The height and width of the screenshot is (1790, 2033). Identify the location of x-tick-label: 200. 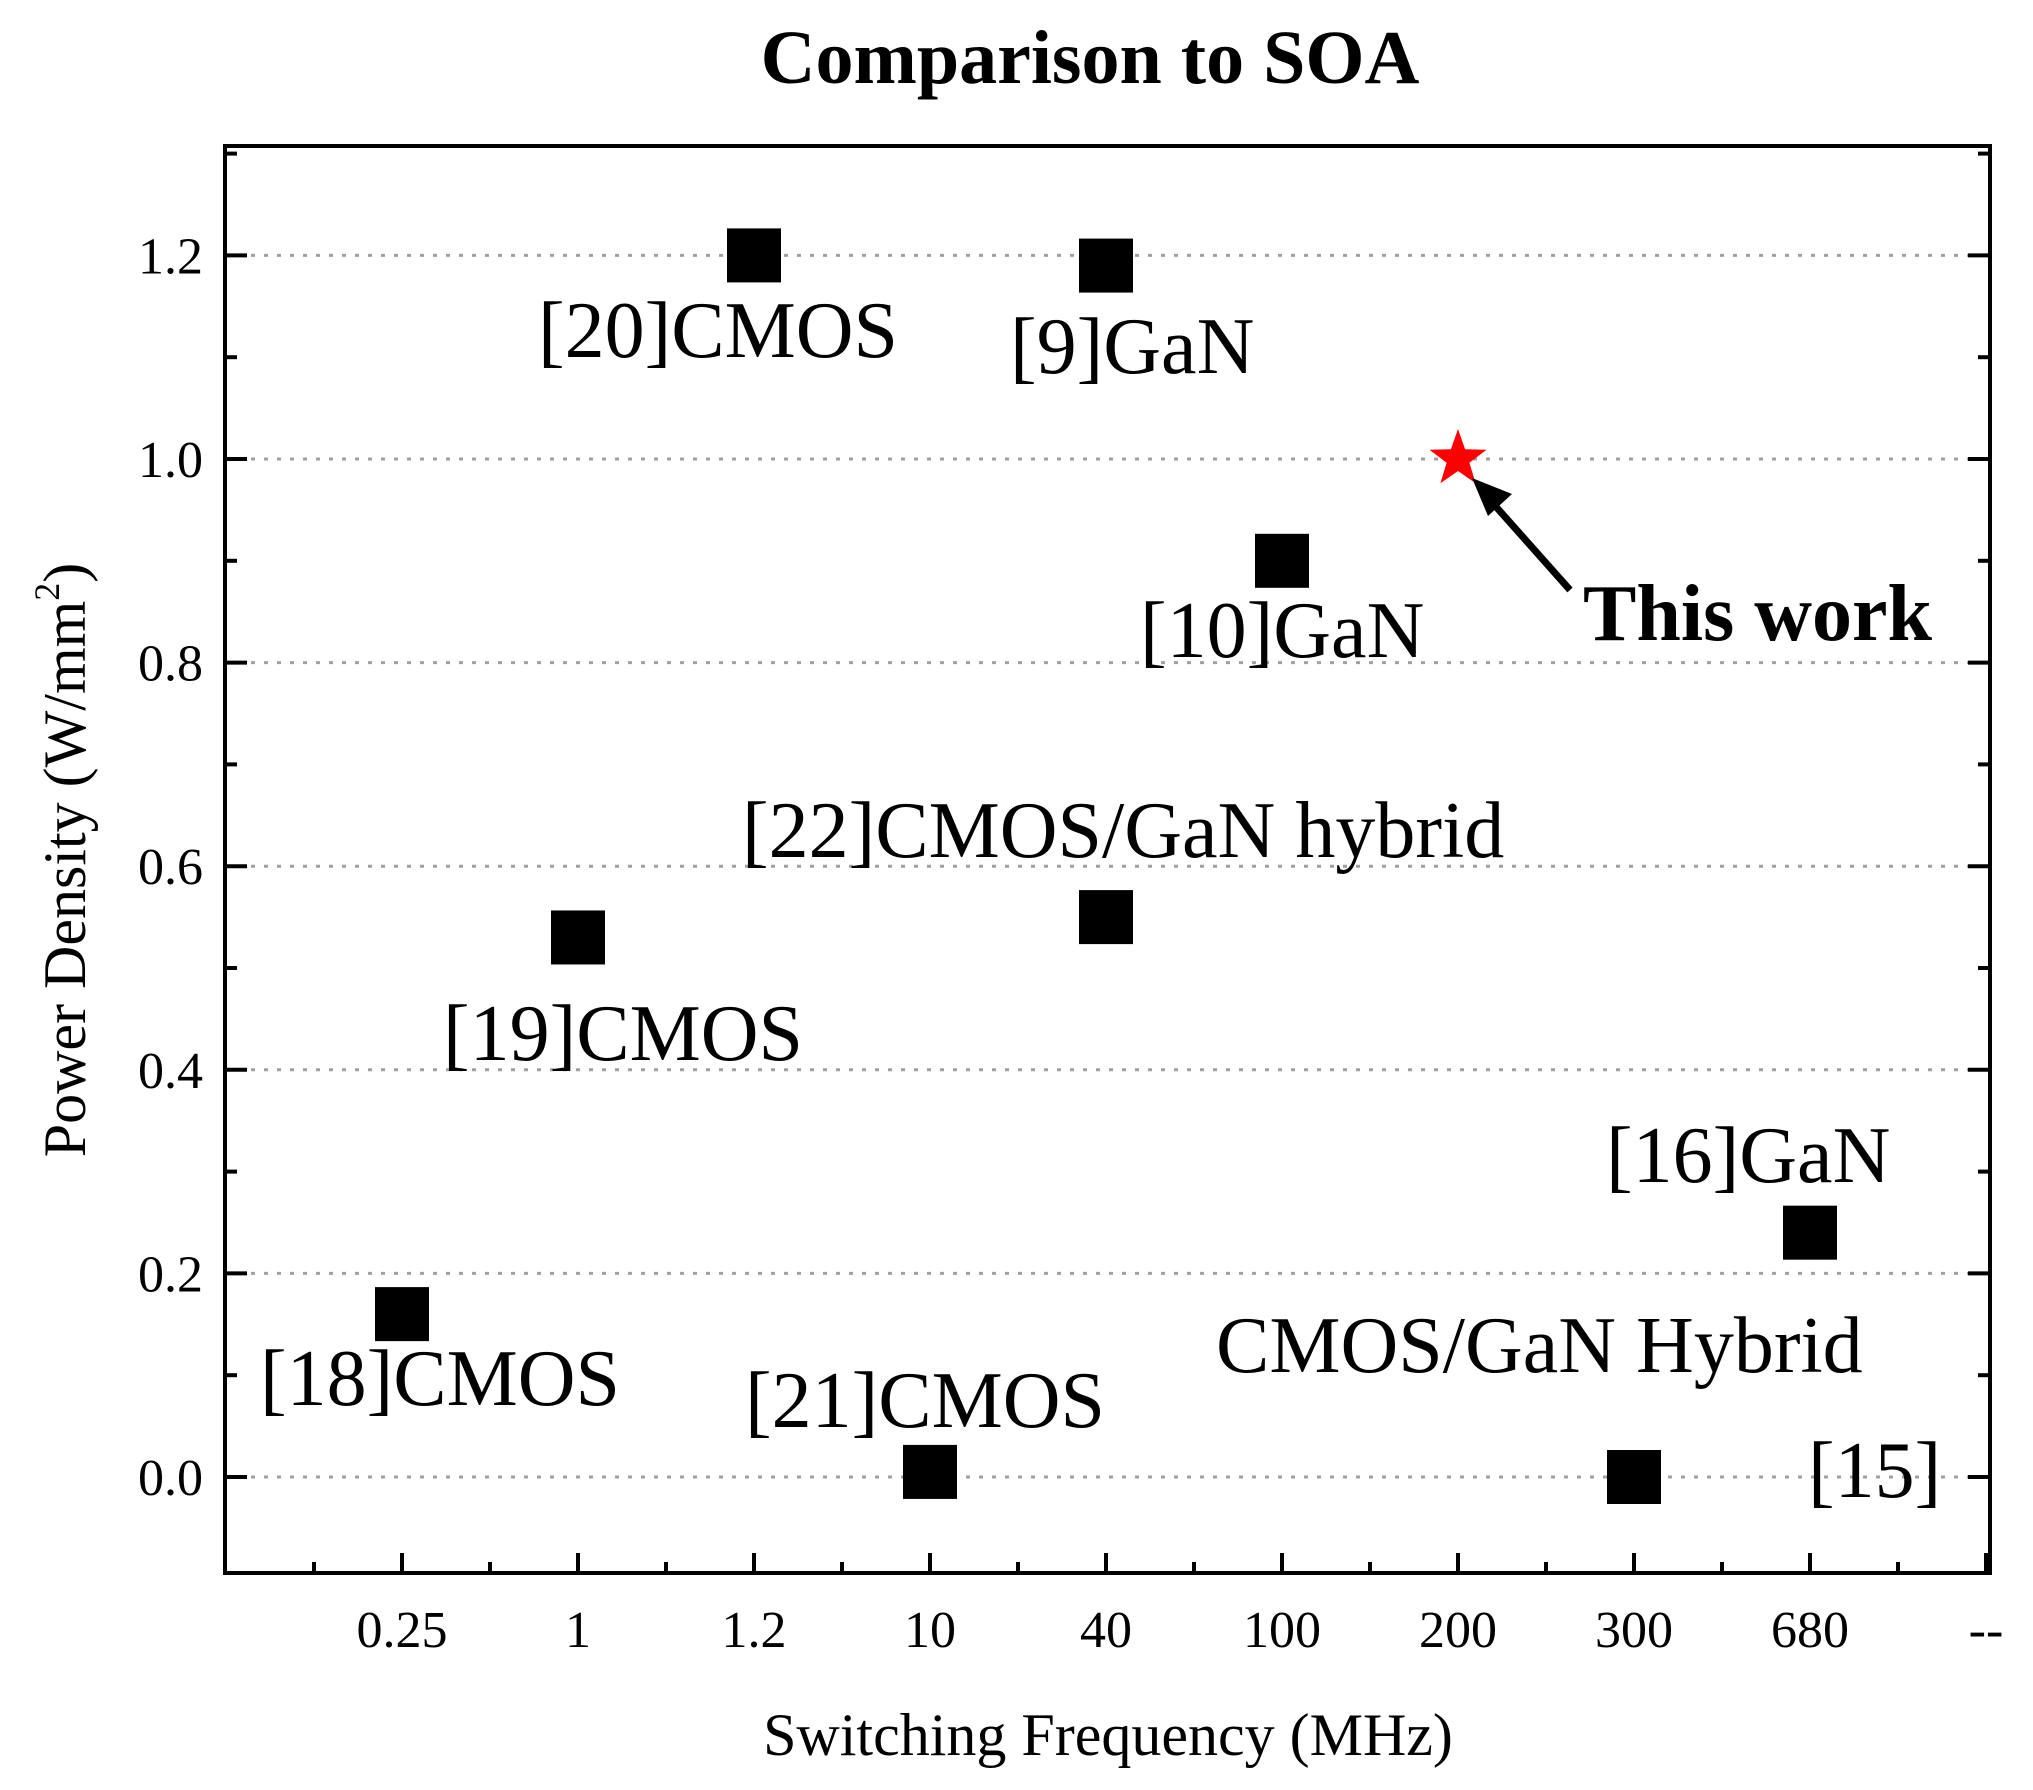
(1458, 1630).